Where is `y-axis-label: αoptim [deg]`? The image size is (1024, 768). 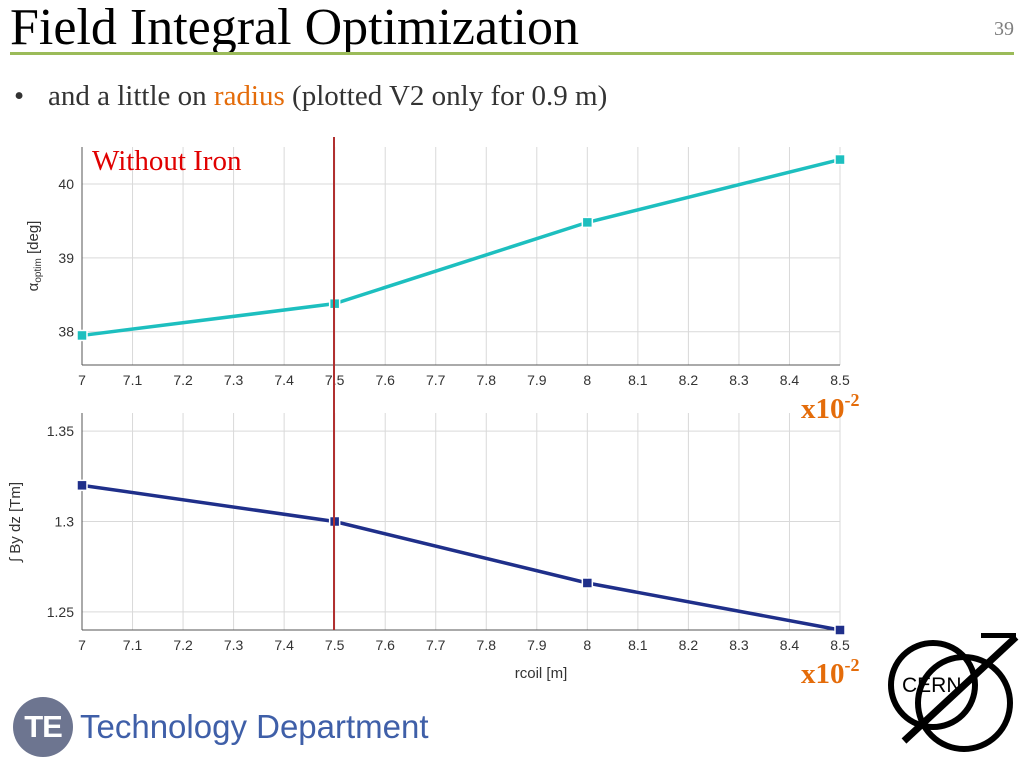
y-axis-label: αoptim [deg] is located at coordinates (34, 256).